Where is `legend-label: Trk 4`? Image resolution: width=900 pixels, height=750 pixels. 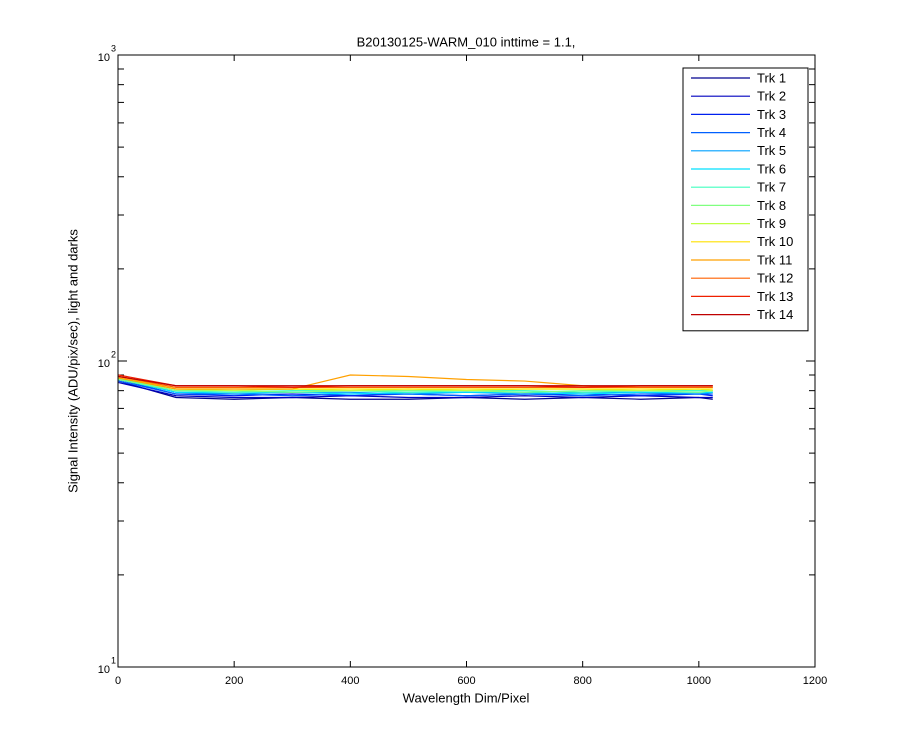
legend-label: Trk 4 is located at coordinates (771, 132).